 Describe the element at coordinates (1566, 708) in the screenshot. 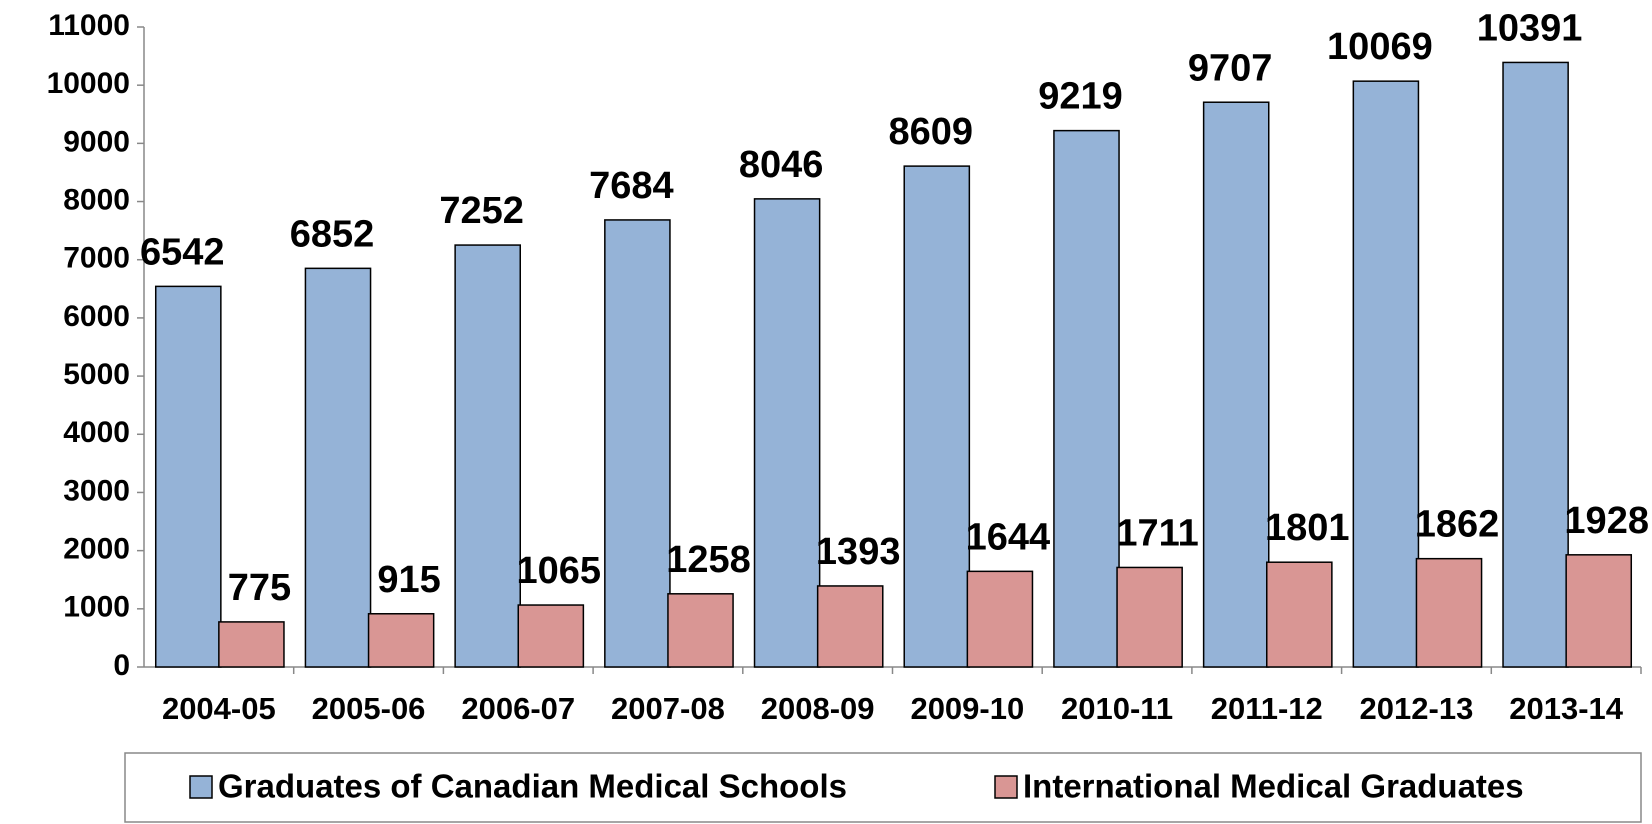

I see `x-tick-label: 2013-14` at that location.